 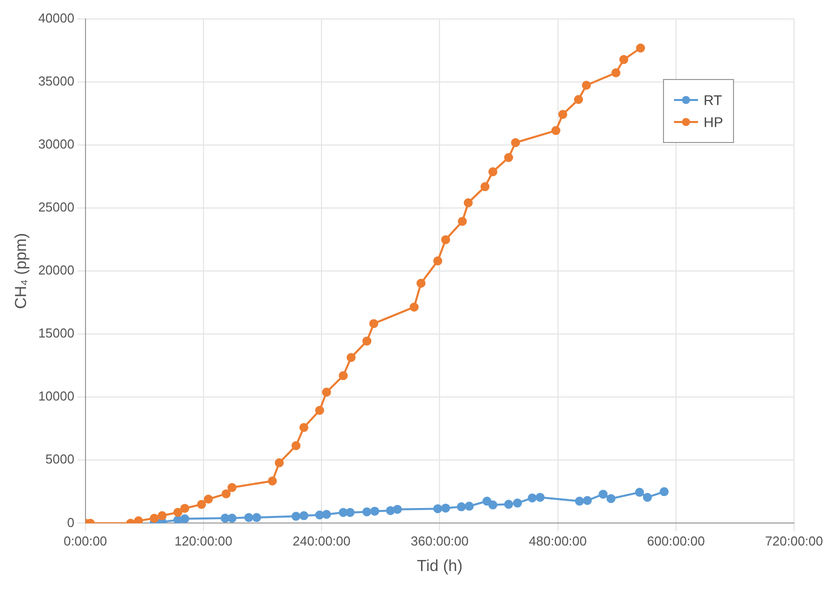 What do you see at coordinates (676, 541) in the screenshot?
I see `x-tick-label: 600:00:00` at bounding box center [676, 541].